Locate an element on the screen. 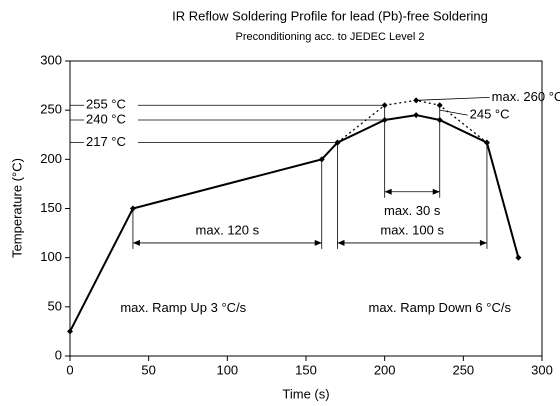  x-tick-label: 50 is located at coordinates (148, 369).